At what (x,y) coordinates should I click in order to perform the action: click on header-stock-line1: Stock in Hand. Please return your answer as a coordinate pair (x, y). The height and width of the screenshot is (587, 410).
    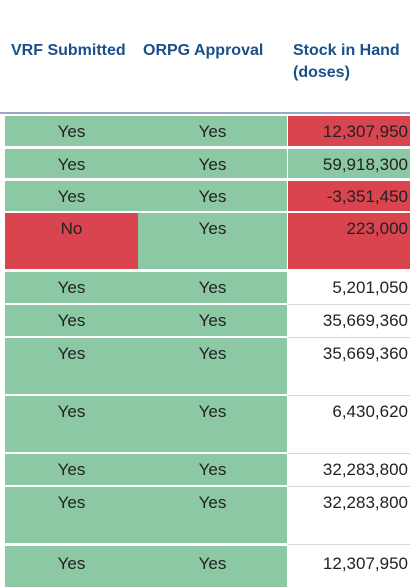
    Looking at the image, I should click on (346, 50).